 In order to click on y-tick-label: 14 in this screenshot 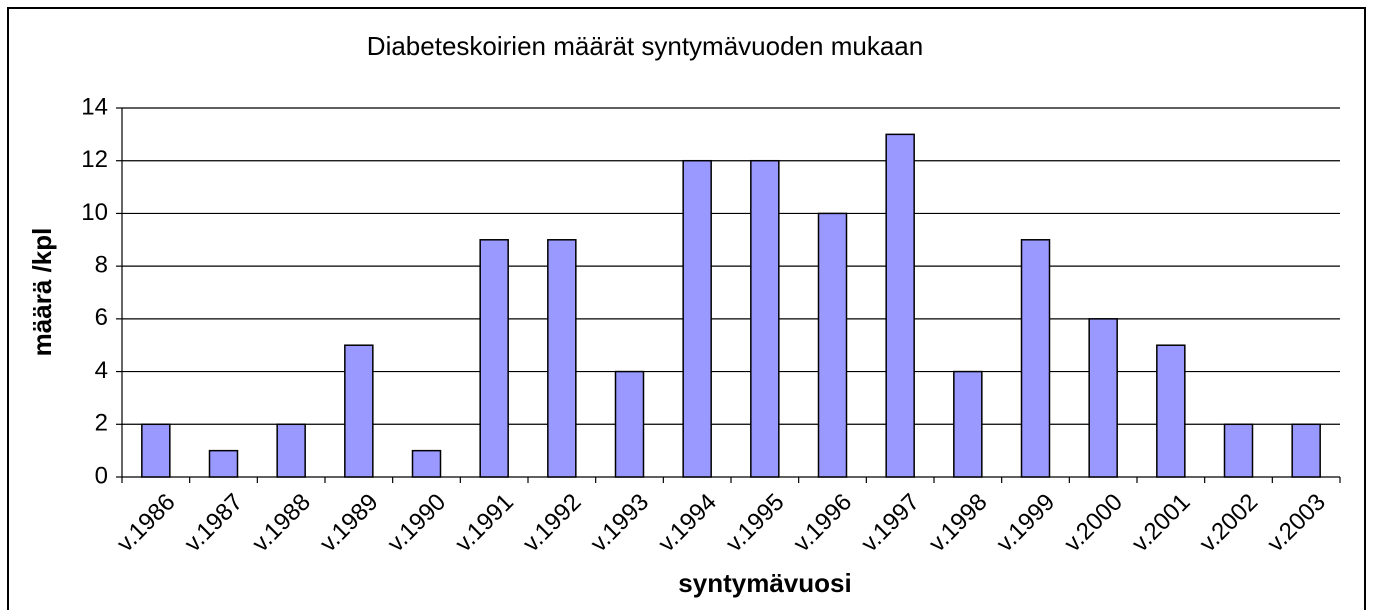, I will do `click(94, 106)`.